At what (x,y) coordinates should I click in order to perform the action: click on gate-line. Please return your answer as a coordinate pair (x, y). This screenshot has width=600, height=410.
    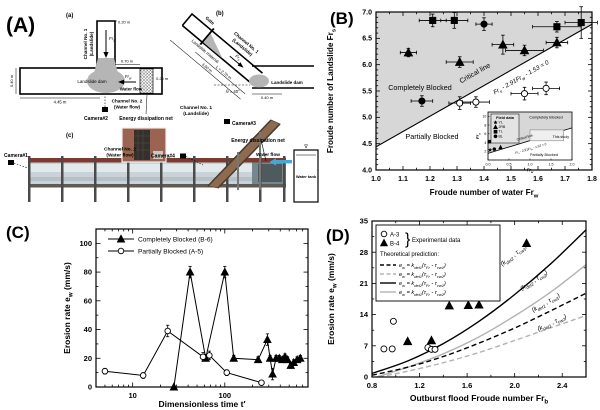
    Looking at the image, I should click on (207, 36).